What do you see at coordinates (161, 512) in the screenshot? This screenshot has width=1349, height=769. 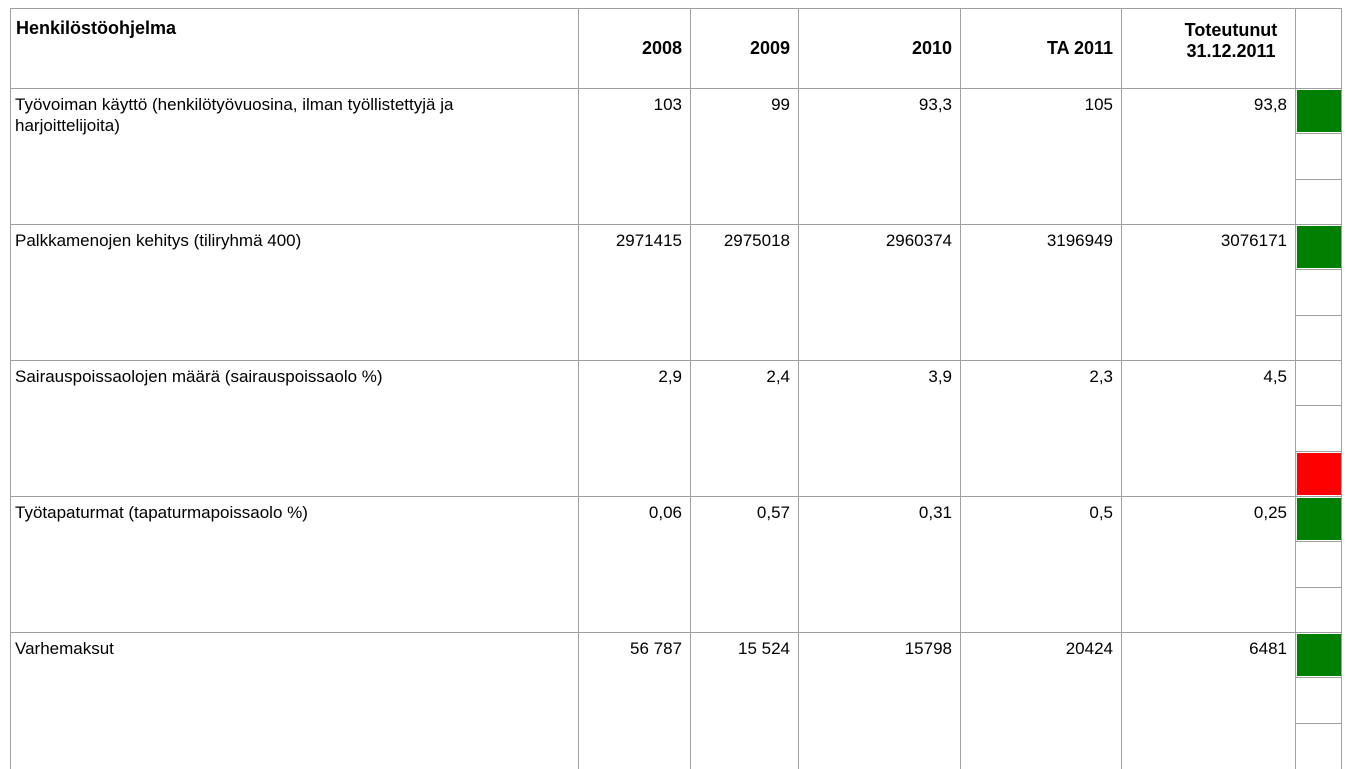 I see `row-label: Työtapaturmat (tapaturmapoissaolo %)` at bounding box center [161, 512].